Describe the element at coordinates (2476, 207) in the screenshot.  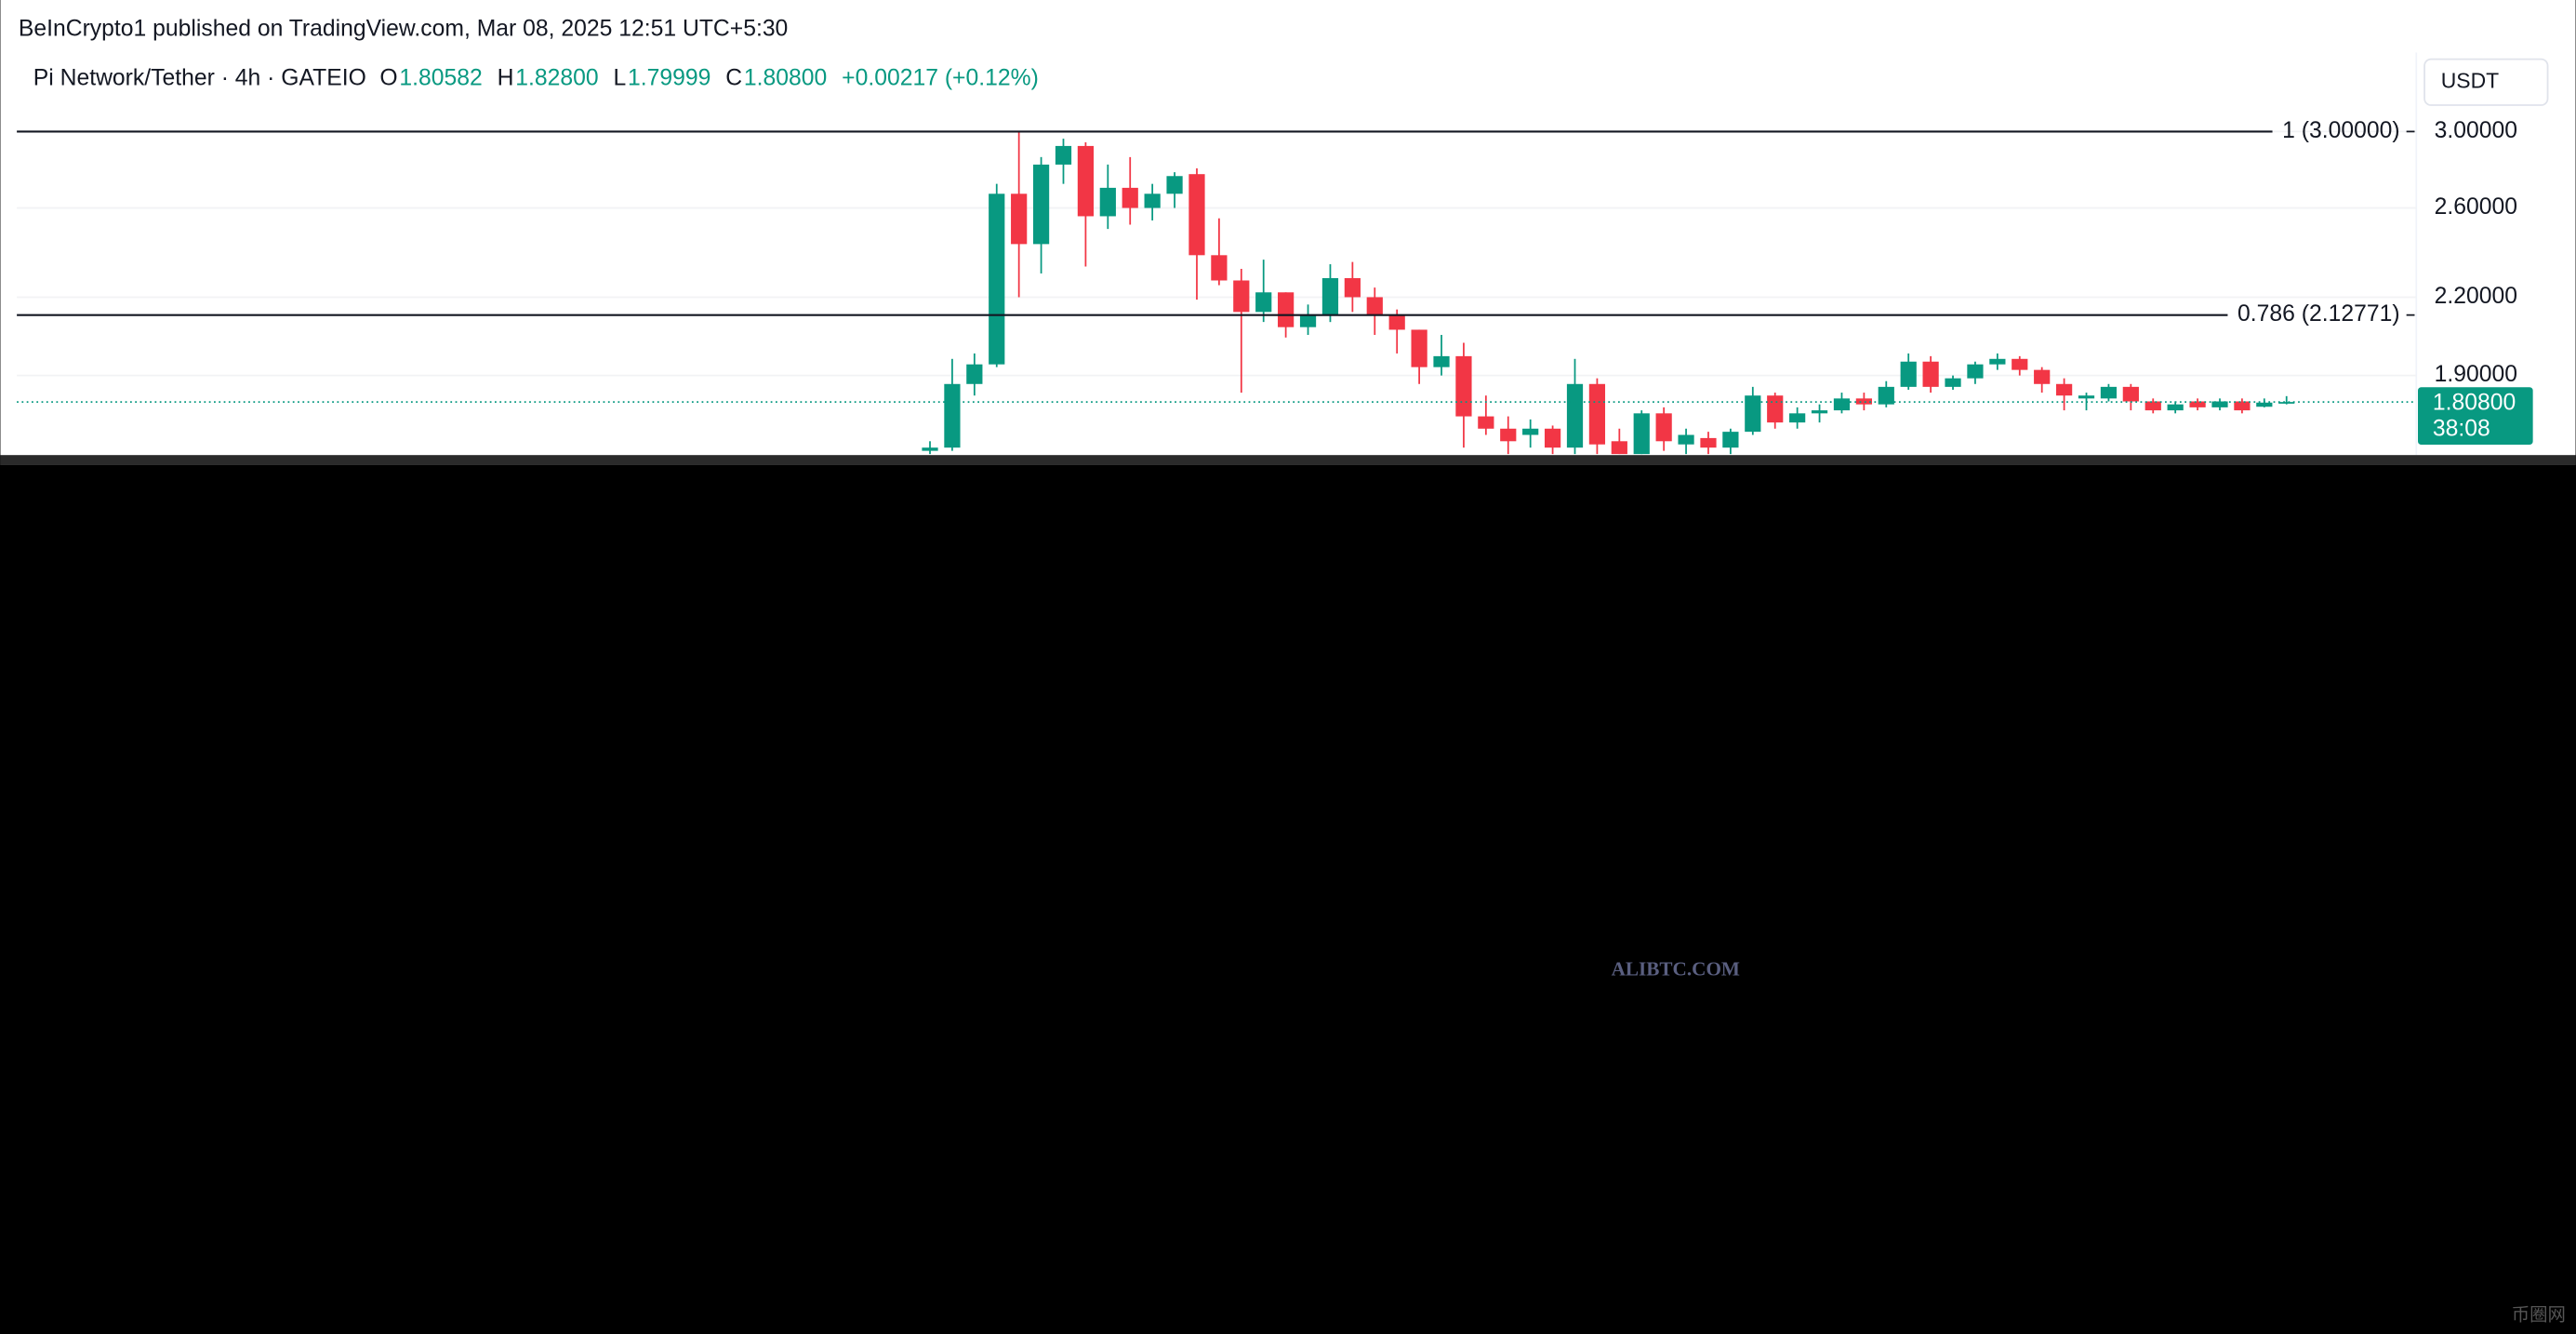
I see `y-tick-label: 2.60000` at that location.